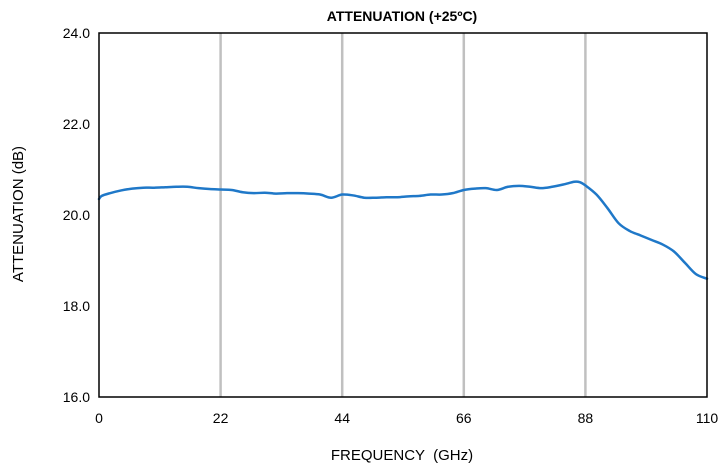 The height and width of the screenshot is (470, 723). Describe the element at coordinates (707, 418) in the screenshot. I see `x-tick-label: 110` at that location.